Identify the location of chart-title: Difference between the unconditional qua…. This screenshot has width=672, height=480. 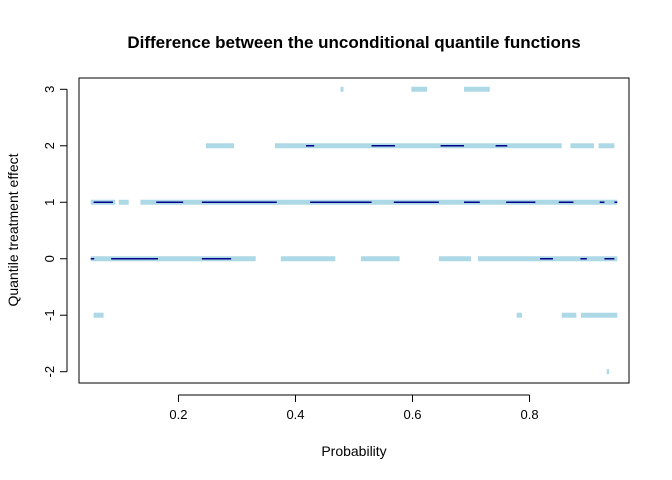
(353, 42).